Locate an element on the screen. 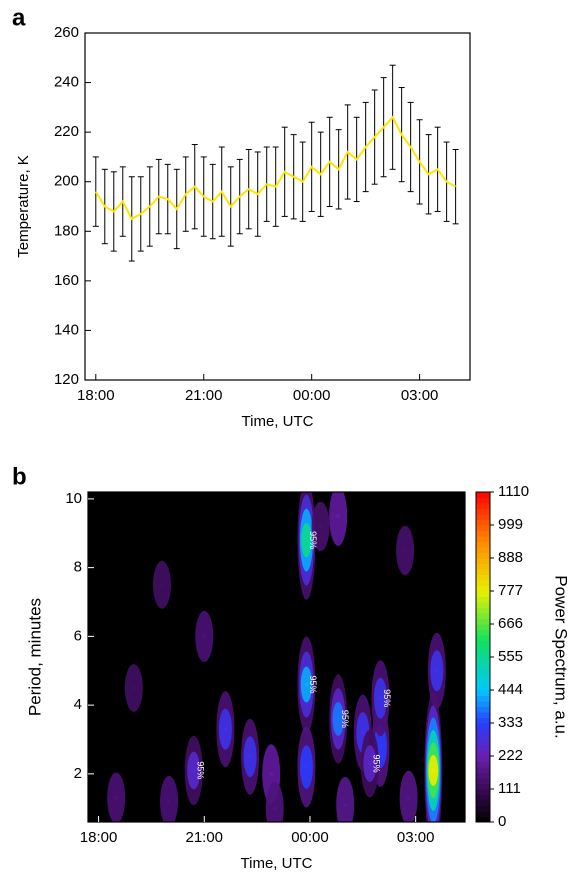 This screenshot has width=580, height=892. y-tick-label: 260 is located at coordinates (66, 32).